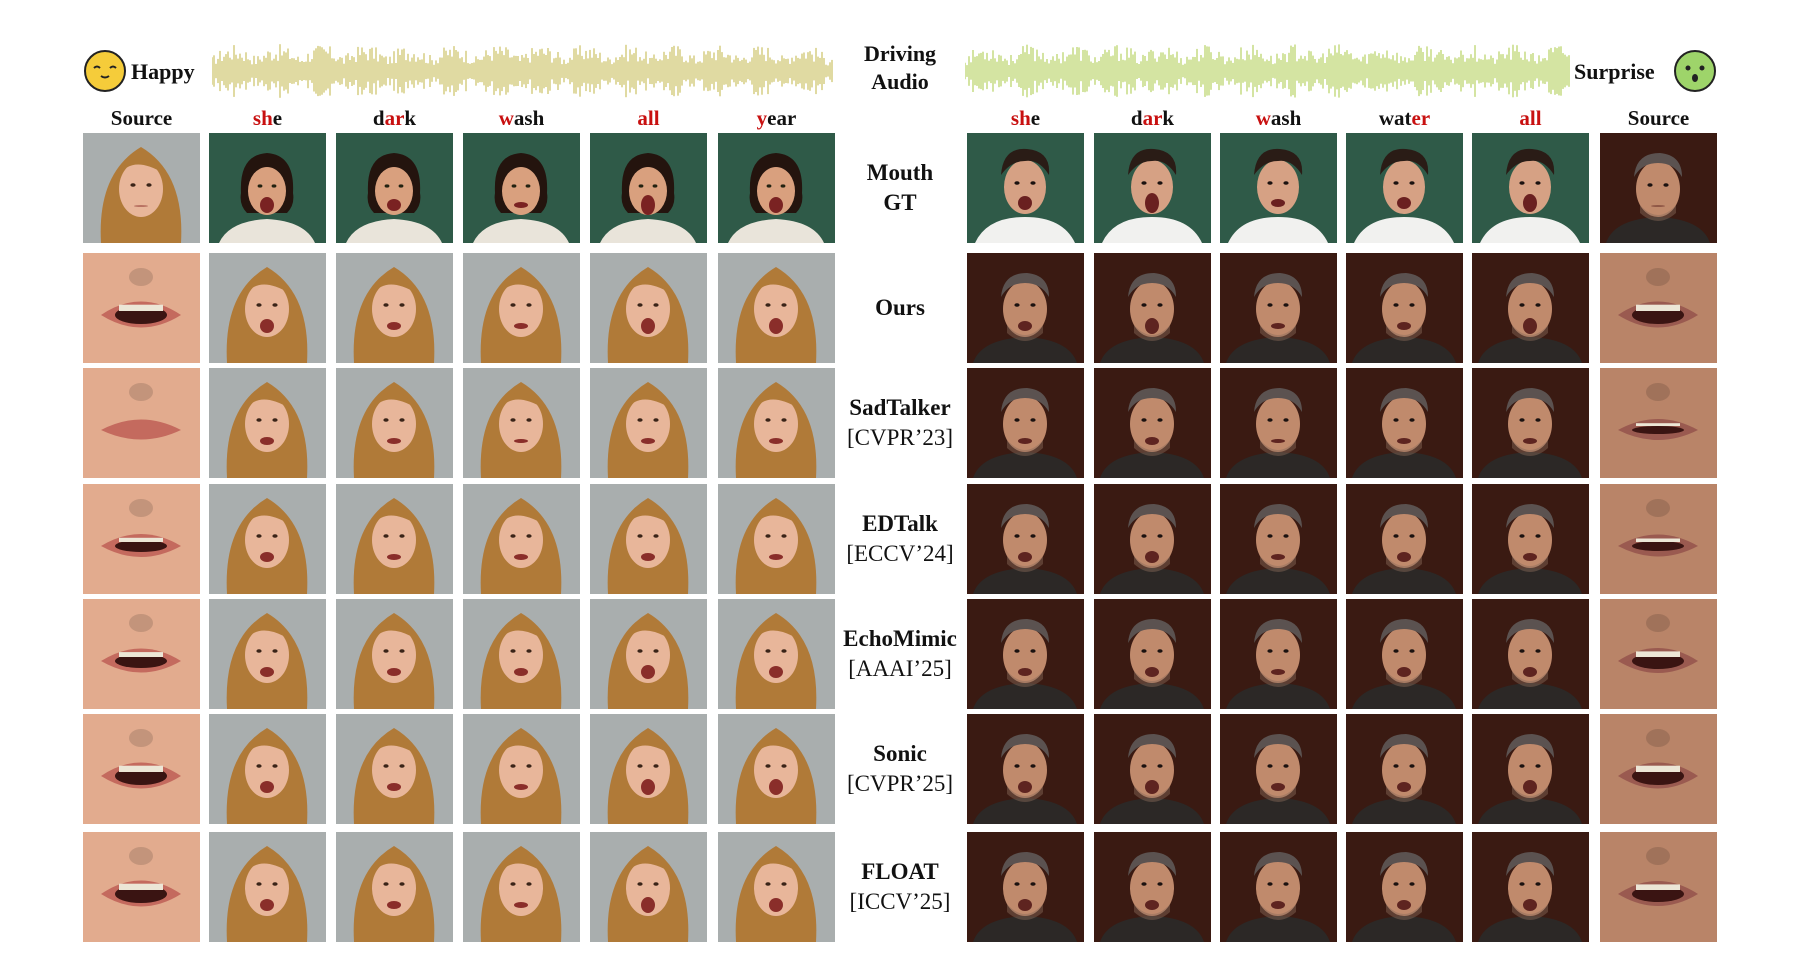  Describe the element at coordinates (900, 638) in the screenshot. I see `method-name: EchoMimic` at that location.